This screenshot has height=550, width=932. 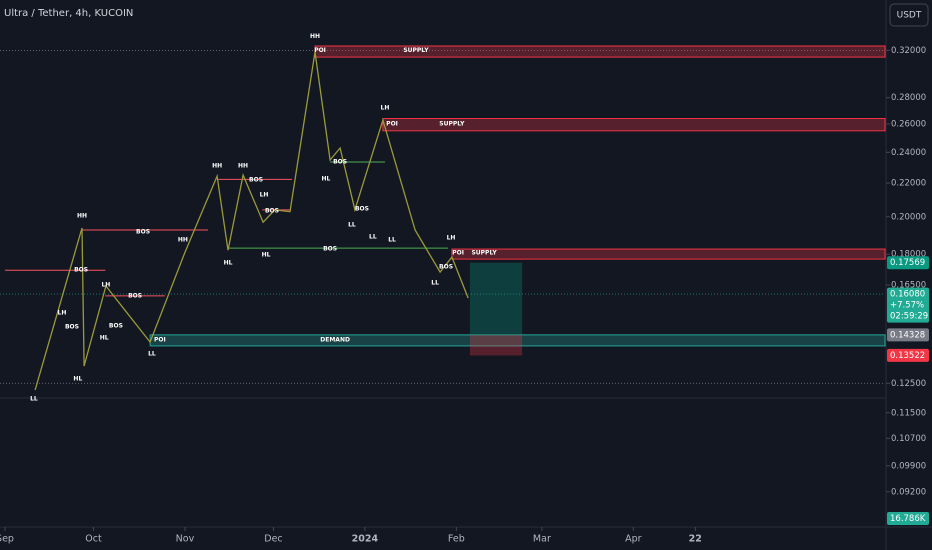 What do you see at coordinates (907, 295) in the screenshot?
I see `price-label: 0.16080` at bounding box center [907, 295].